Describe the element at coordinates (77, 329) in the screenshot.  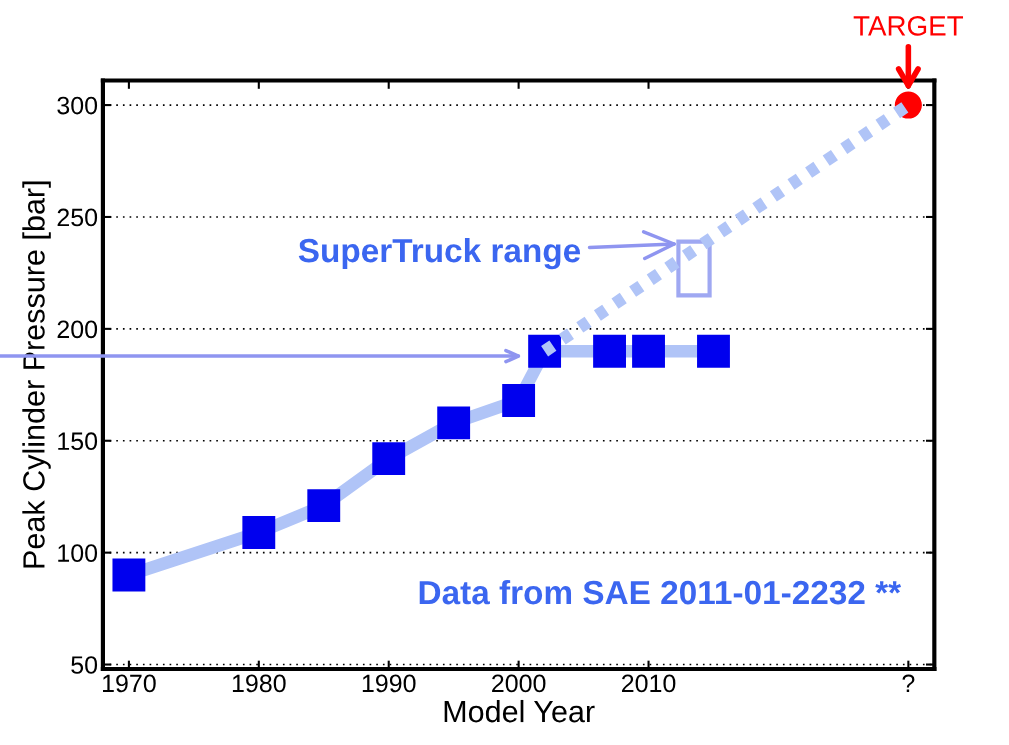
I see `y-tick-label: 200` at that location.